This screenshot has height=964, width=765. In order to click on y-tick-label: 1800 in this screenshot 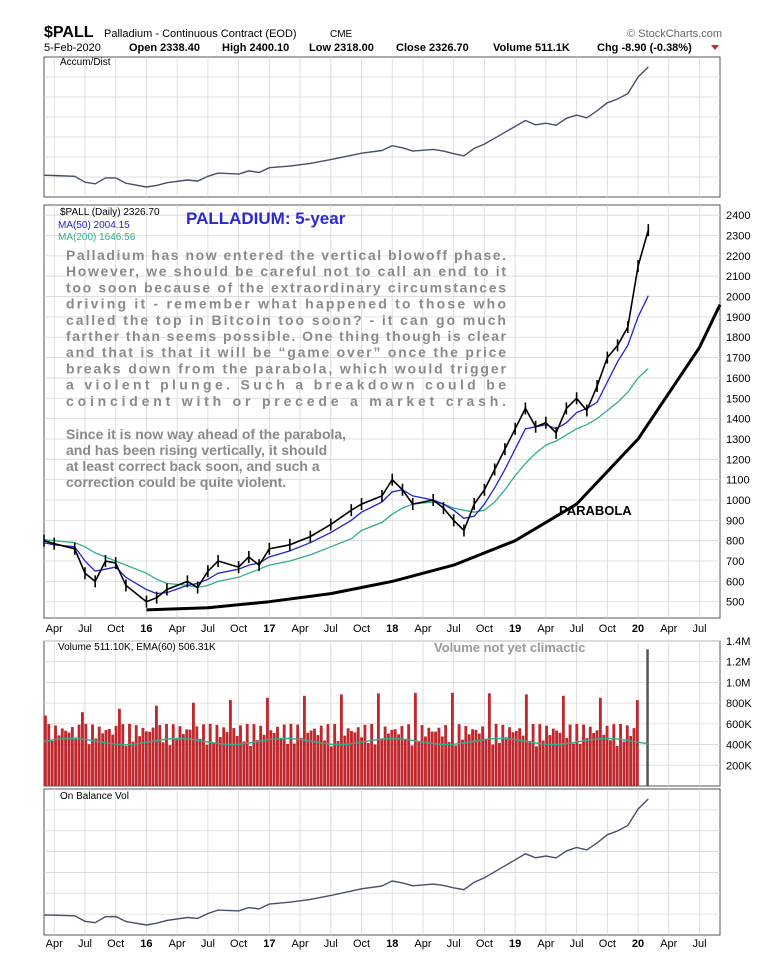, I will do `click(738, 338)`.